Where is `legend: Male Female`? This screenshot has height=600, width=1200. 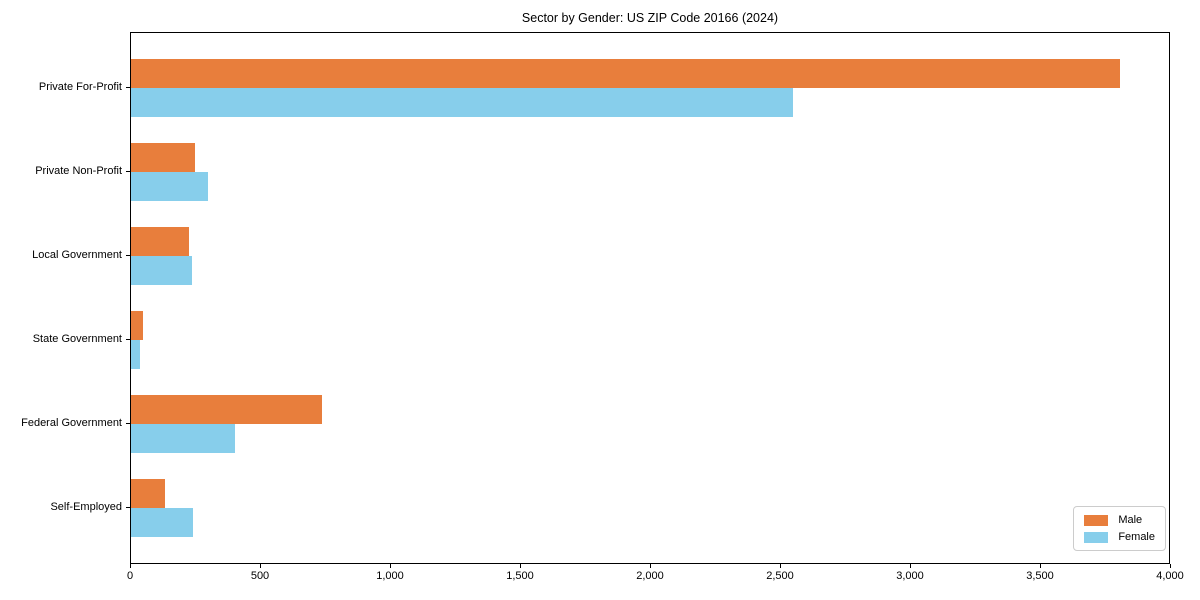 legend: Male Female is located at coordinates (1119, 528).